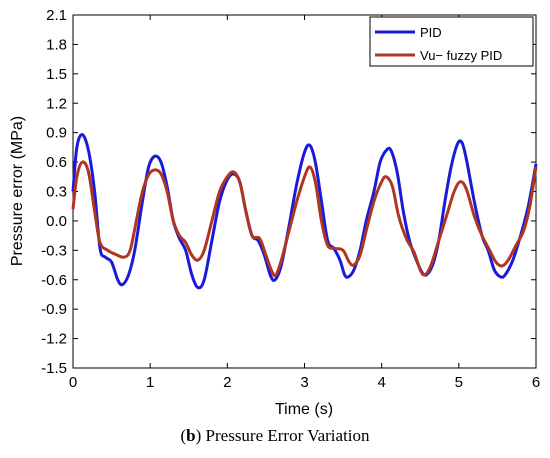 Image resolution: width=550 pixels, height=458 pixels. I want to click on y-tick-label: -0.3, so click(54, 250).